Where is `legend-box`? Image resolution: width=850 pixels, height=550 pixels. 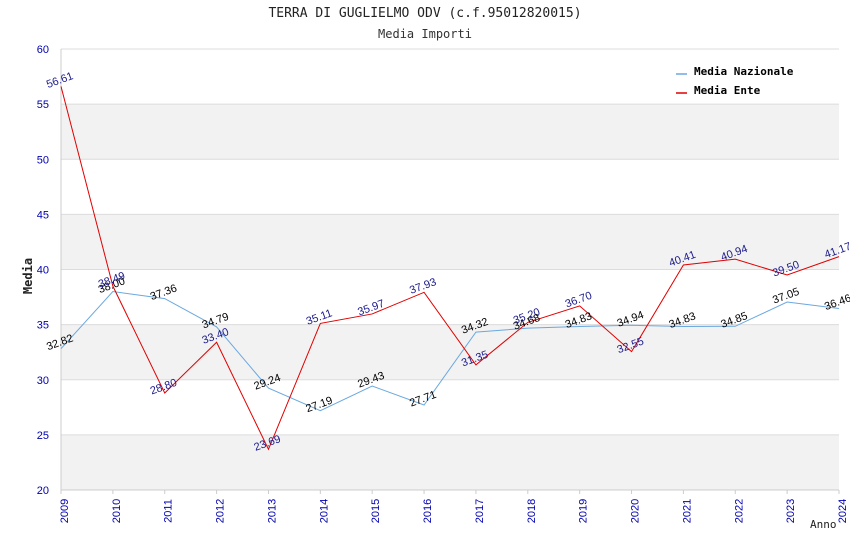
legend-box is located at coordinates (740, 81).